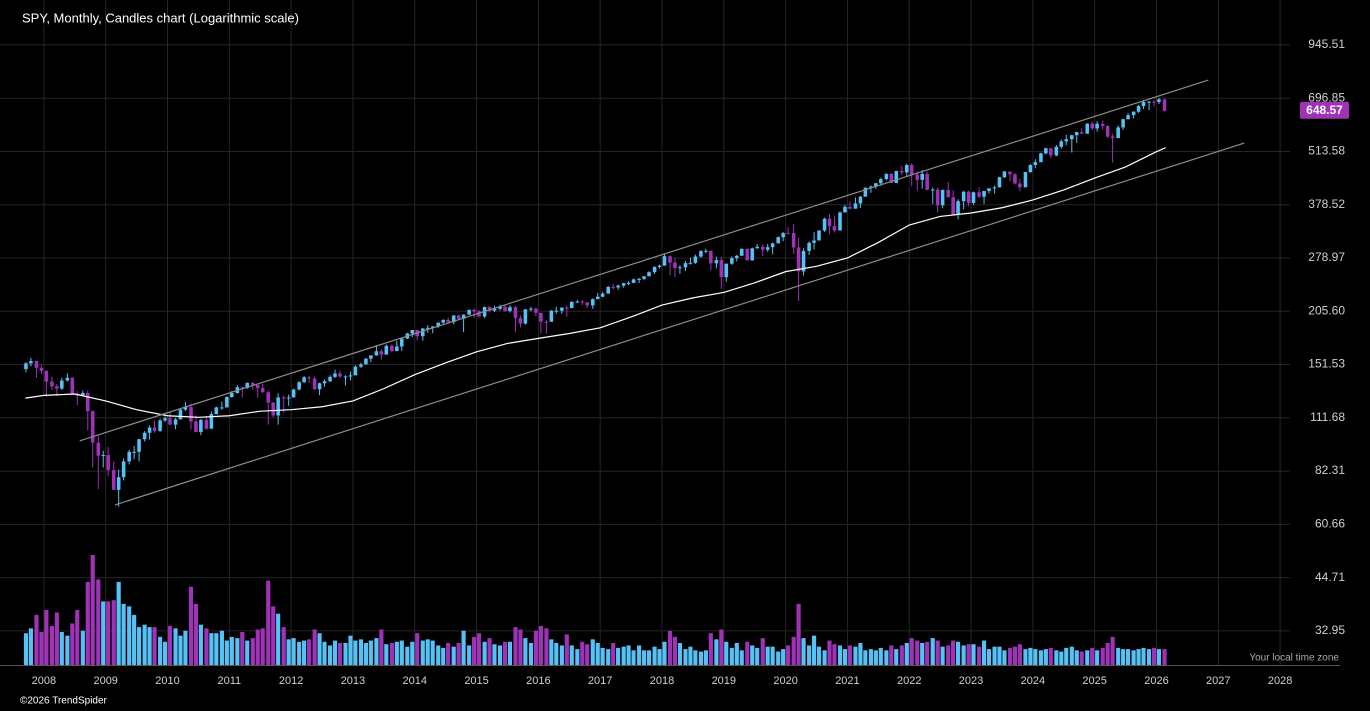 This screenshot has height=711, width=1370. Describe the element at coordinates (662, 681) in the screenshot. I see `x-tick-label: 2018` at that location.